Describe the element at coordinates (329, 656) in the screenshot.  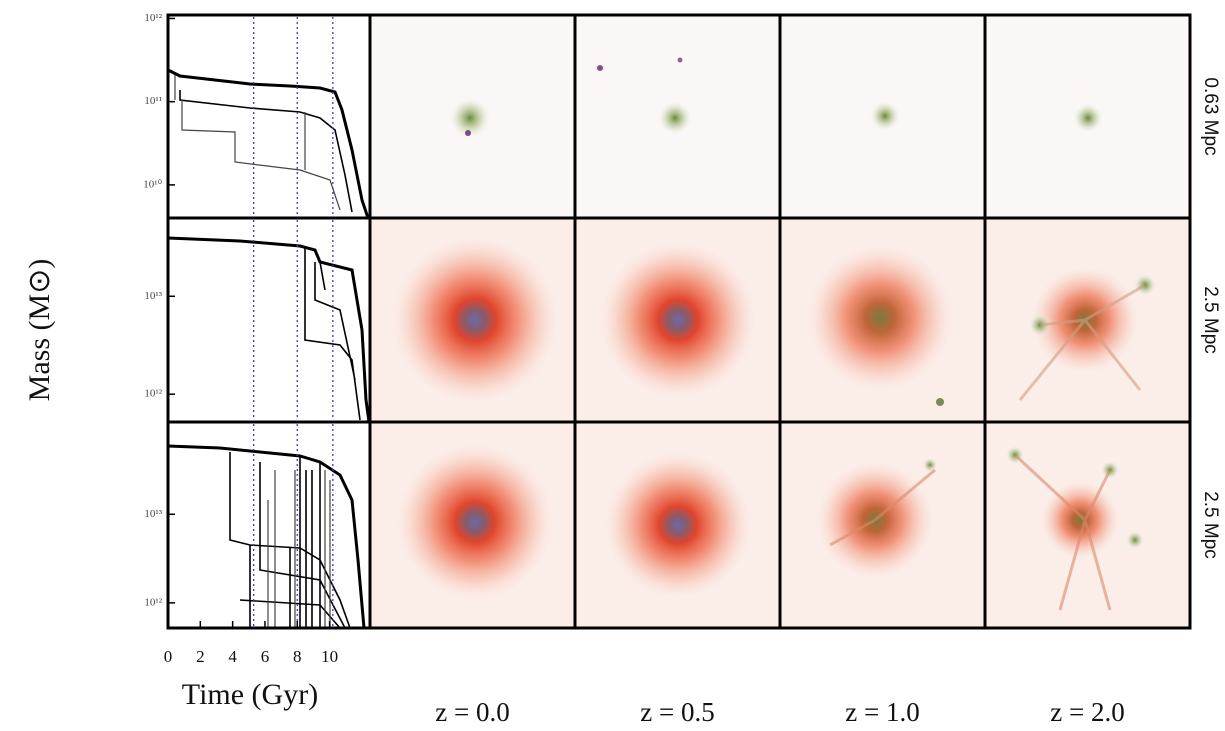
I see `x-tick-label: 10` at that location.